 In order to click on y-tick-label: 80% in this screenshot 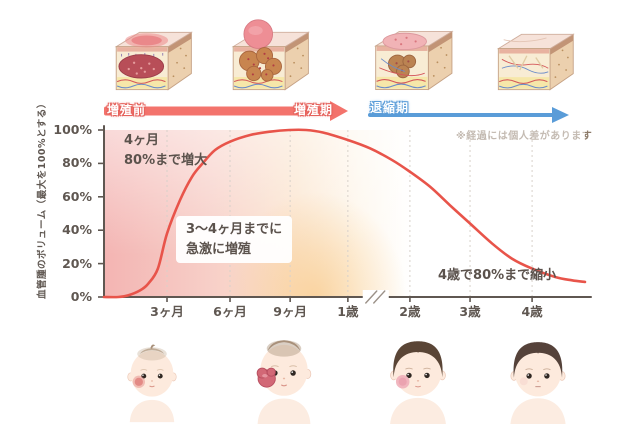, I will do `click(77, 163)`.